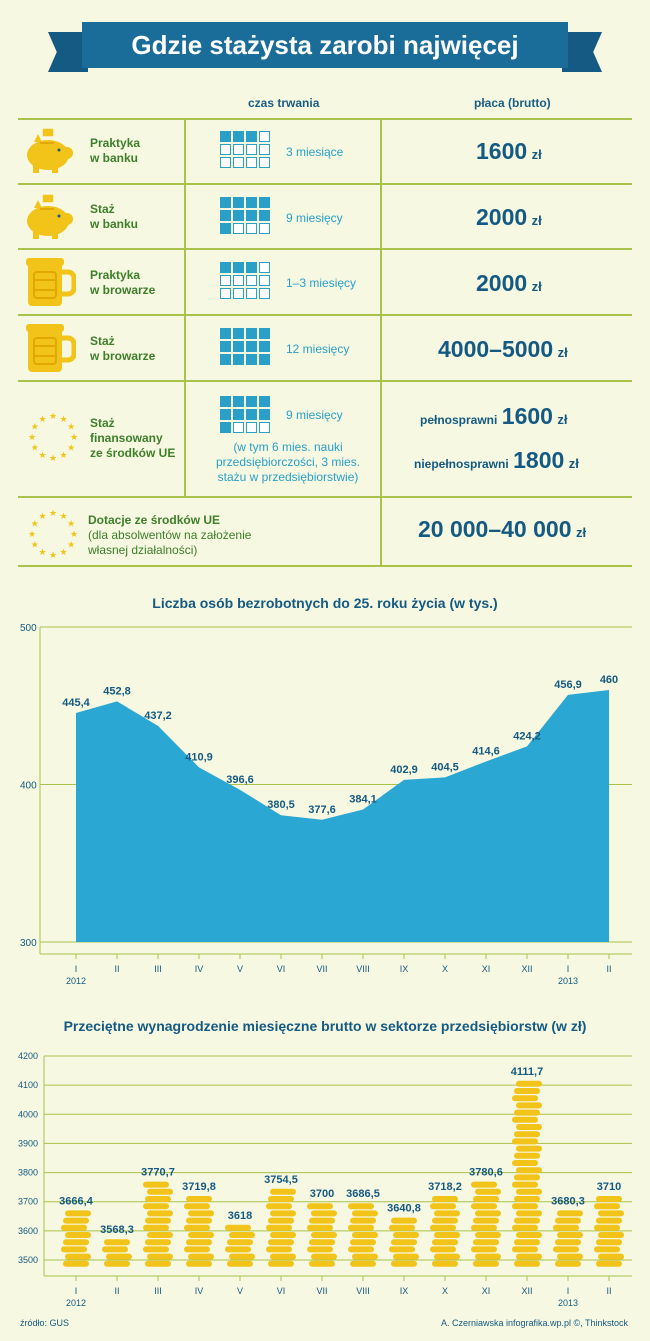 The image size is (650, 1341). Describe the element at coordinates (568, 1291) in the screenshot. I see `x-tick-label: I` at that location.